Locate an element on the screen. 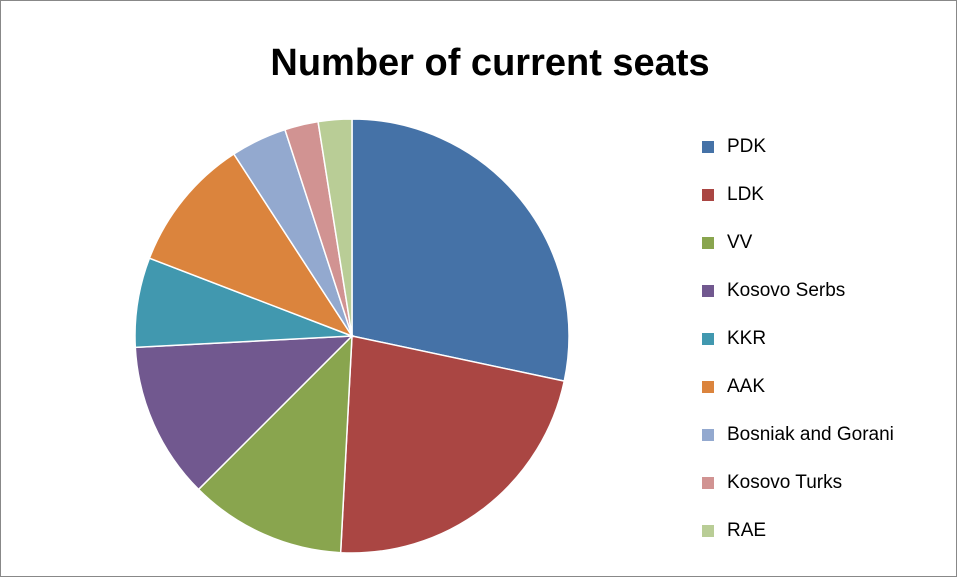  legend-label: KKR is located at coordinates (746, 338).